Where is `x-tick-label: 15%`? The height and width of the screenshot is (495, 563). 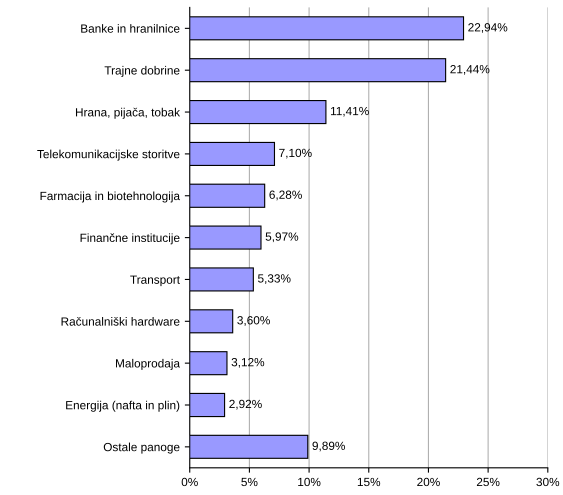 x-tick-label: 15% is located at coordinates (369, 482).